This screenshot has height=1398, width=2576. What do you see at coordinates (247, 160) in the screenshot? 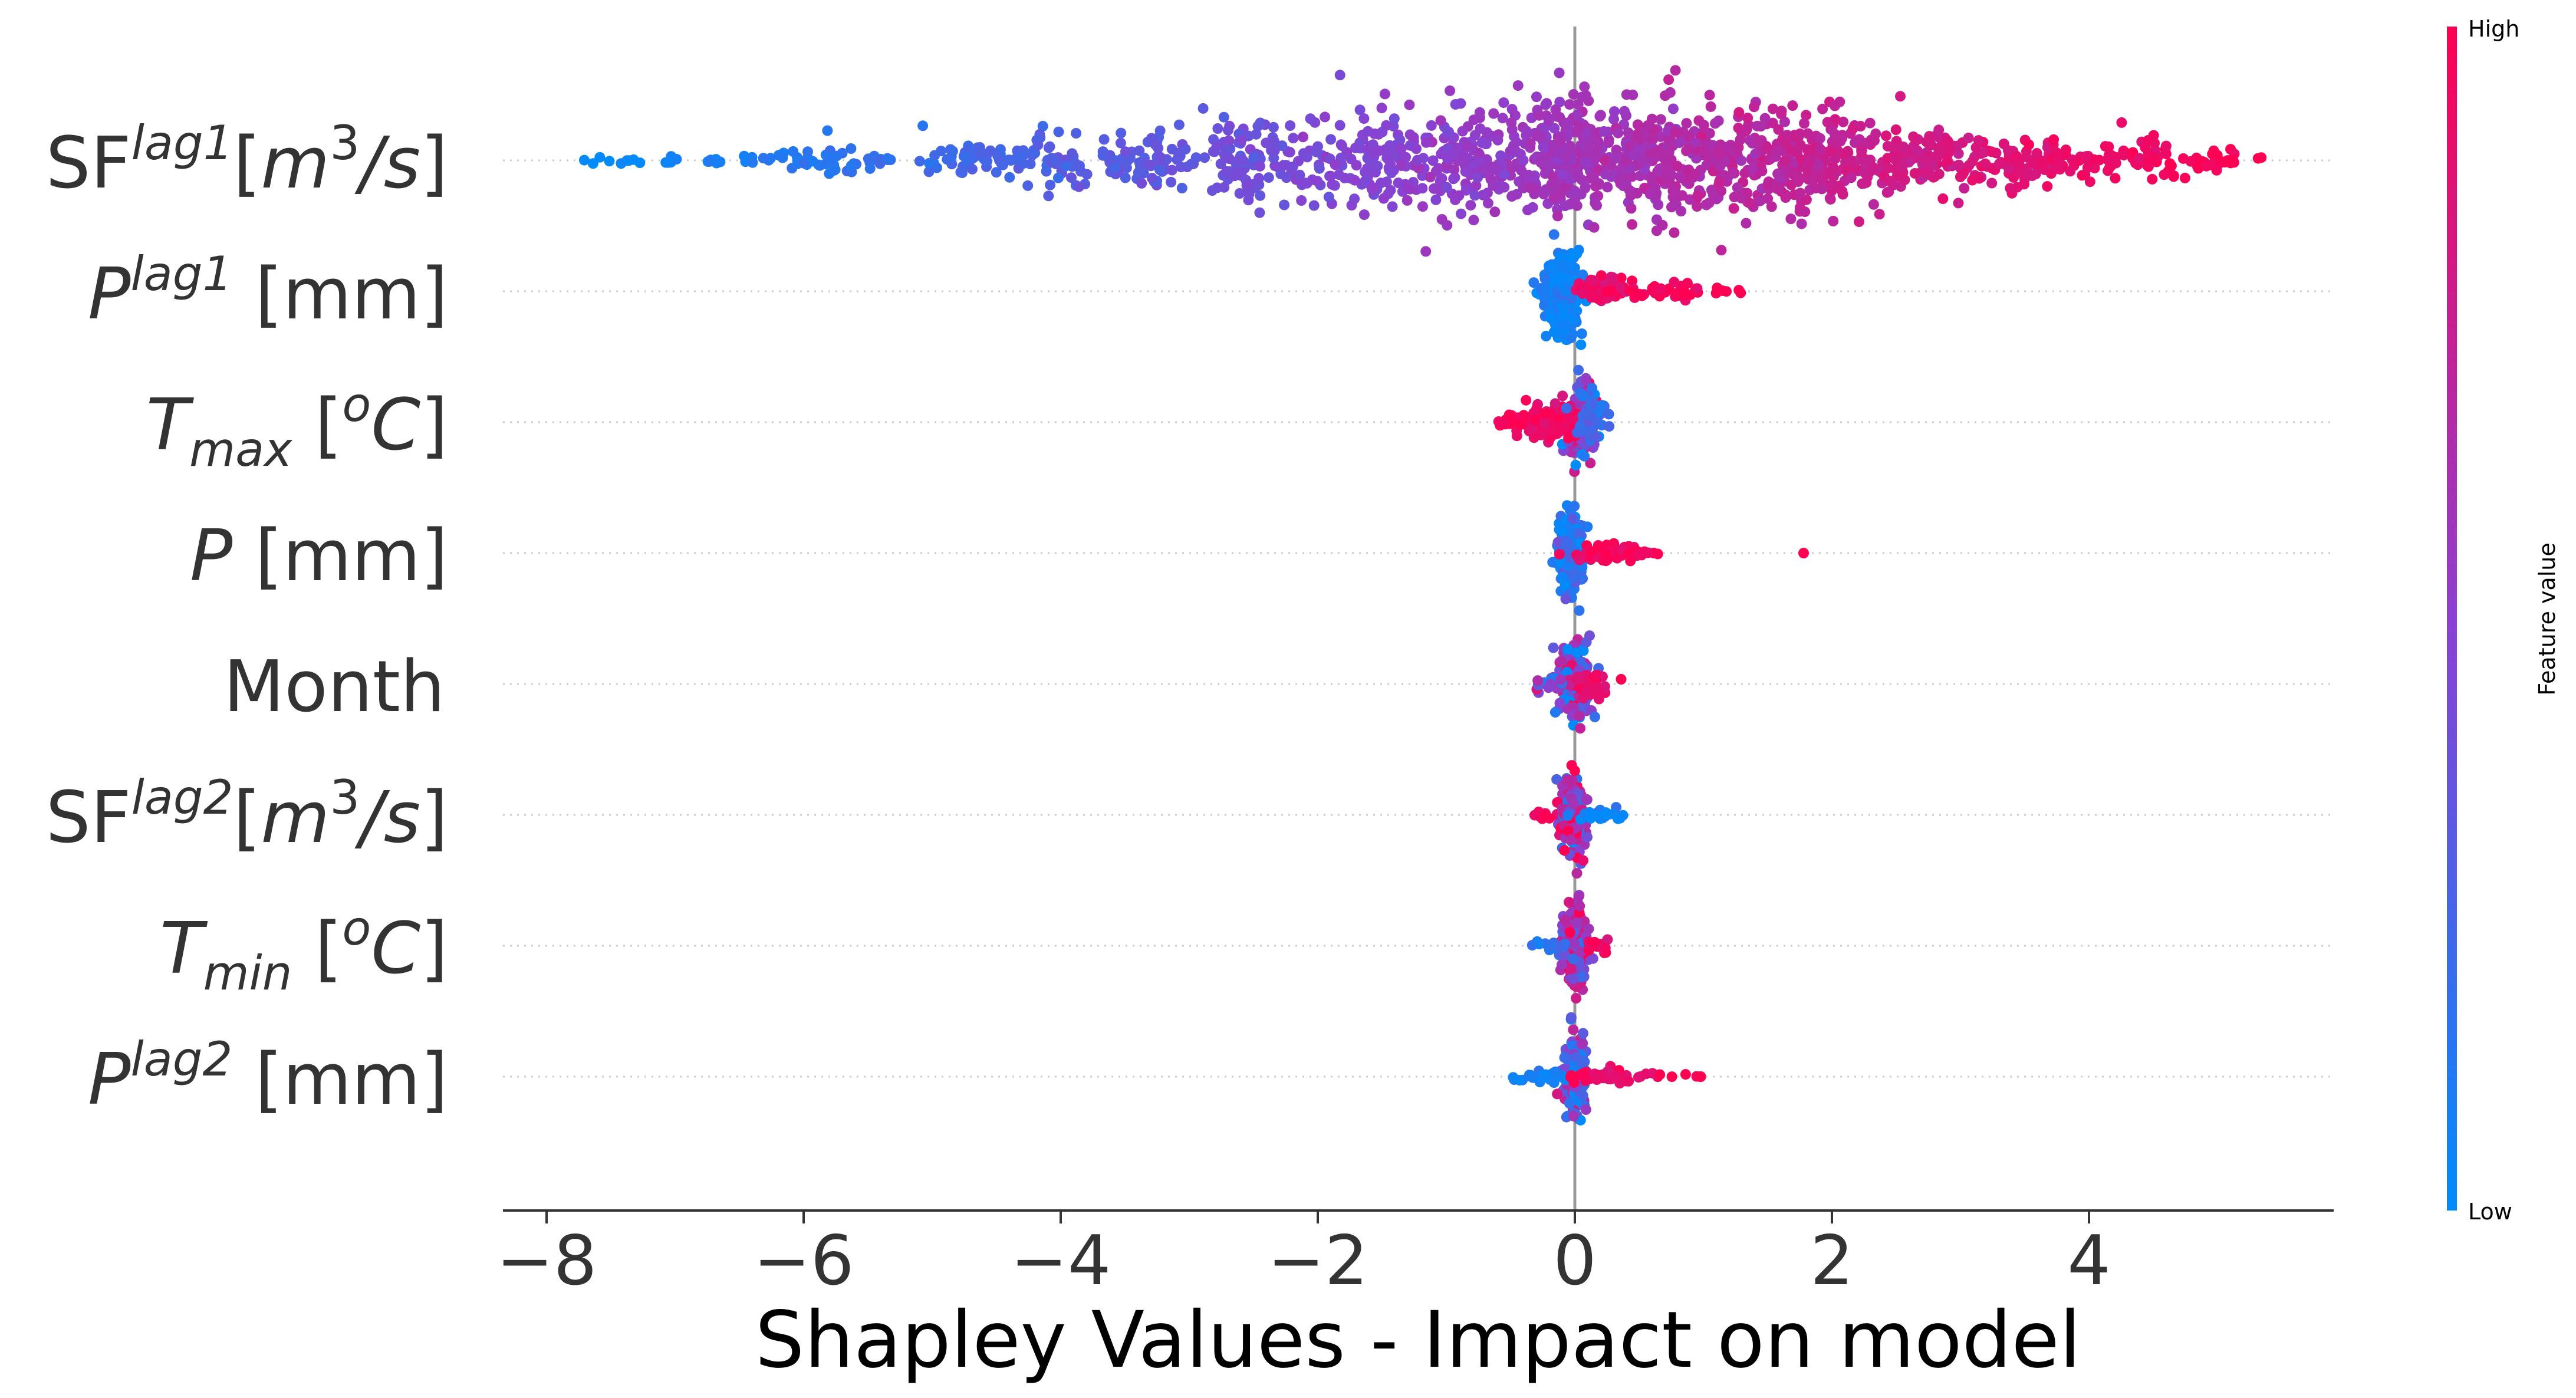
I see `feature-label-sf-lag1: SFlag1[m3/s]` at bounding box center [247, 160].